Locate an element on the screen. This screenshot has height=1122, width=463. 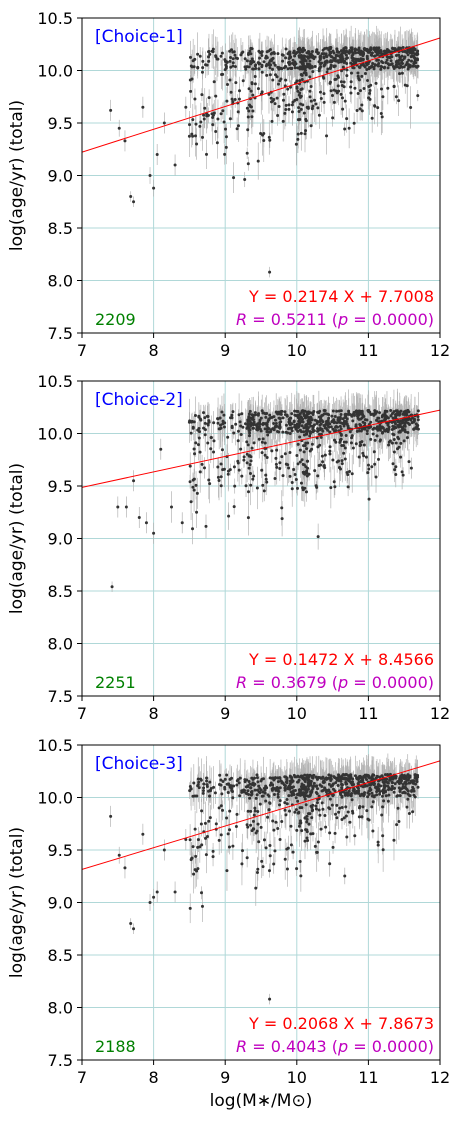
data-points is located at coordinates (264, 159).